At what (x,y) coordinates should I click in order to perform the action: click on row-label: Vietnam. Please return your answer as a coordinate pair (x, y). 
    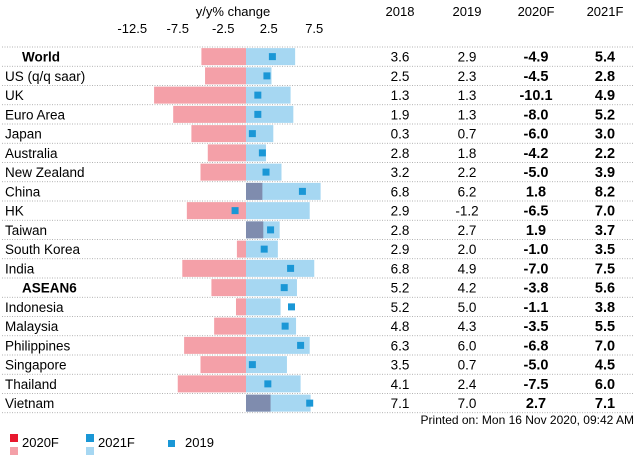
    Looking at the image, I should click on (29, 403).